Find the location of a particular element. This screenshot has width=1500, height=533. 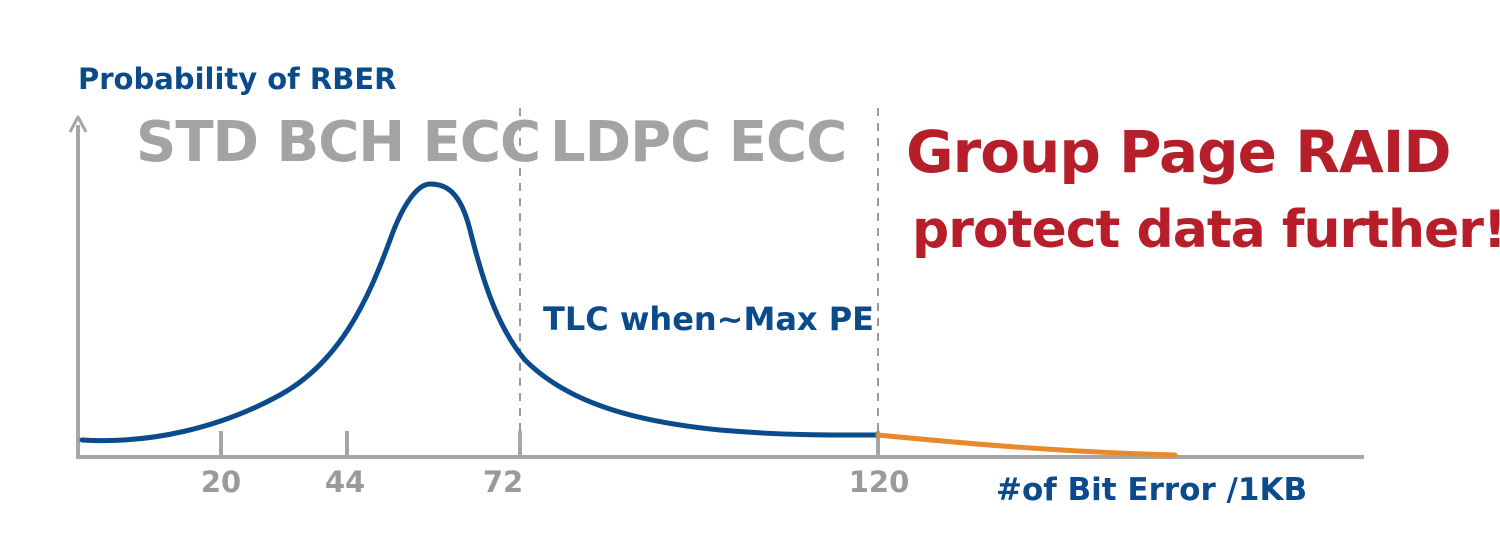

region-label-std-bch-ecc: STD BCH ECC is located at coordinates (338, 142).